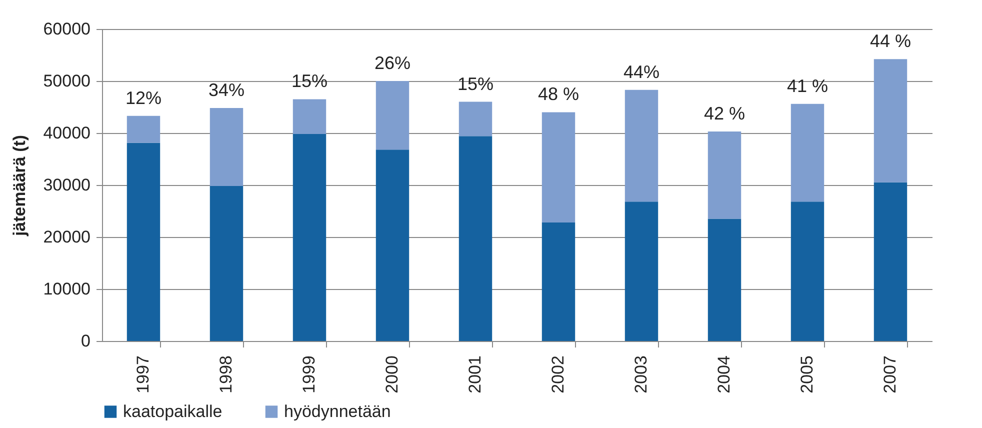  Describe the element at coordinates (226, 90) in the screenshot. I see `annotation: 34%` at that location.